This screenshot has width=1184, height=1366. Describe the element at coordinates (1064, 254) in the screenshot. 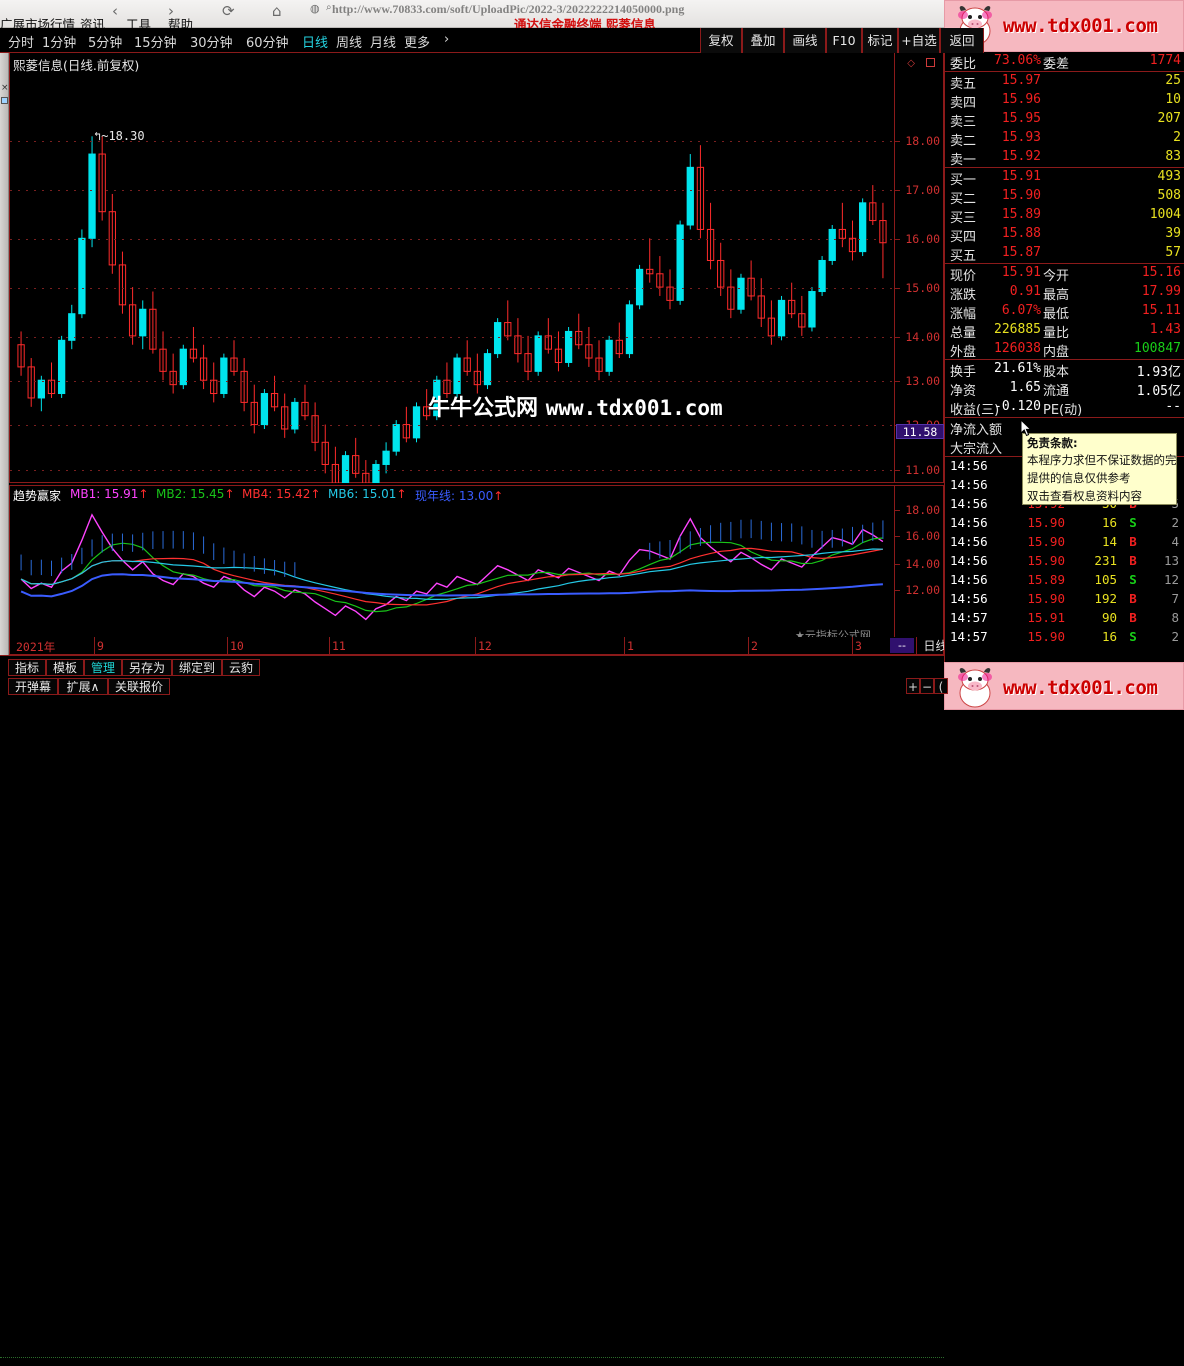

I see `bid-row-4: 买五 15.87 57` at that location.